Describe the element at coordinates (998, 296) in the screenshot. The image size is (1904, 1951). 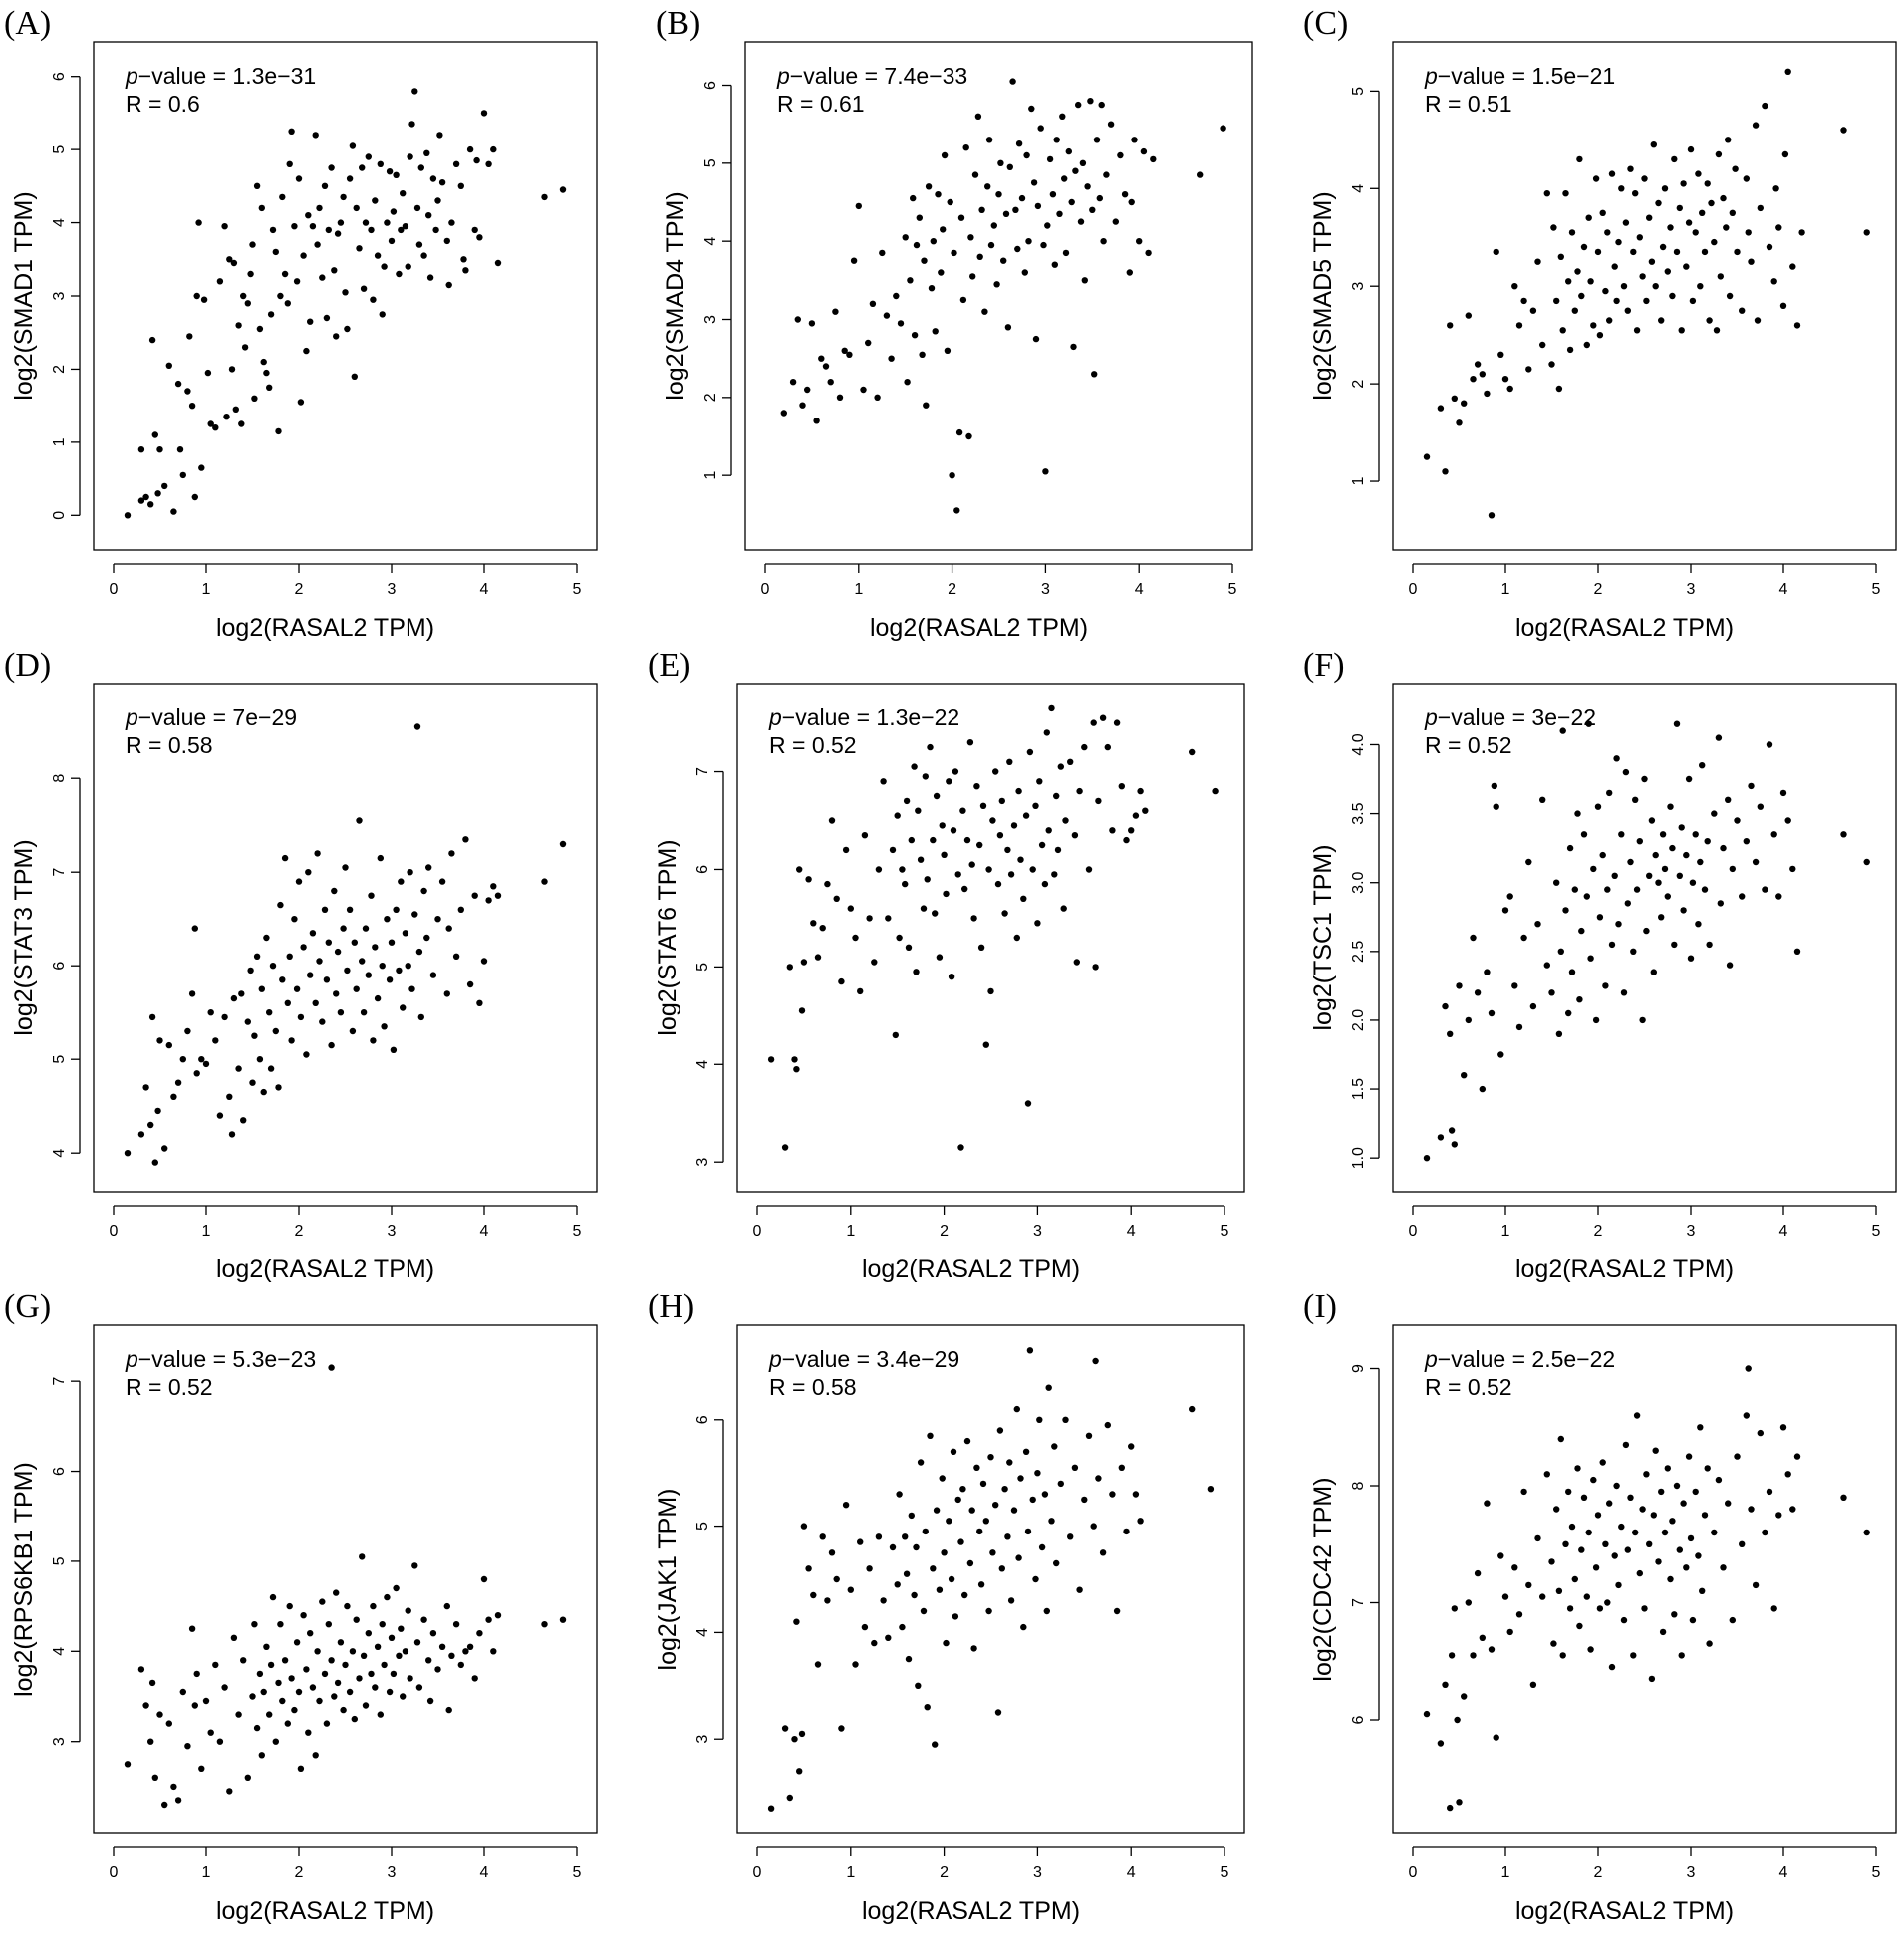
I see `plot-frame` at that location.